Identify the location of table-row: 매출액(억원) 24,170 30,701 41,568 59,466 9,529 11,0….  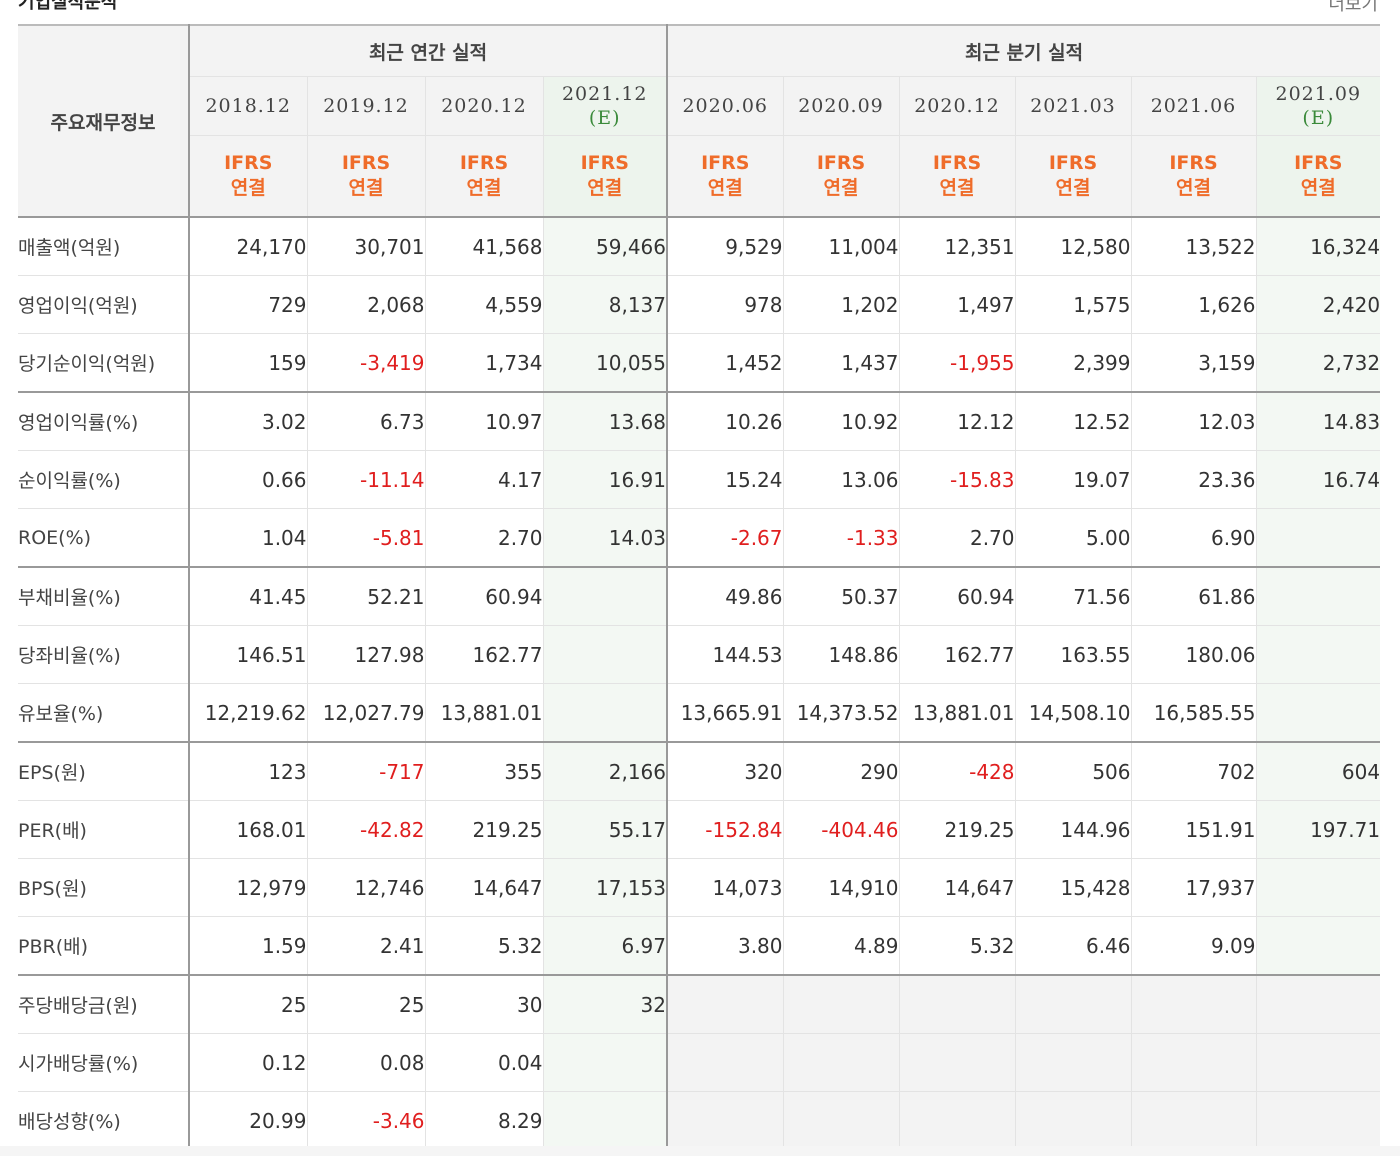
(699, 246).